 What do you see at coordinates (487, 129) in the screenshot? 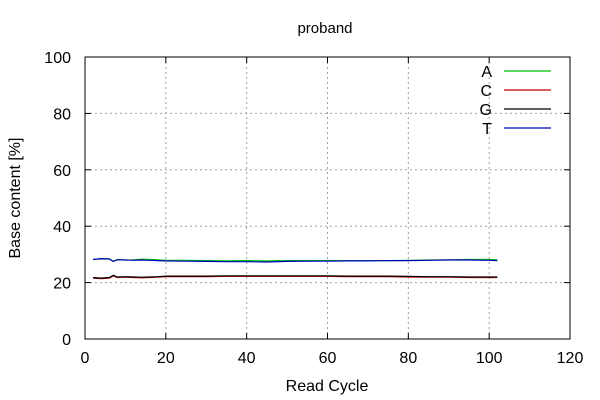
I see `legend-label-t: T` at bounding box center [487, 129].